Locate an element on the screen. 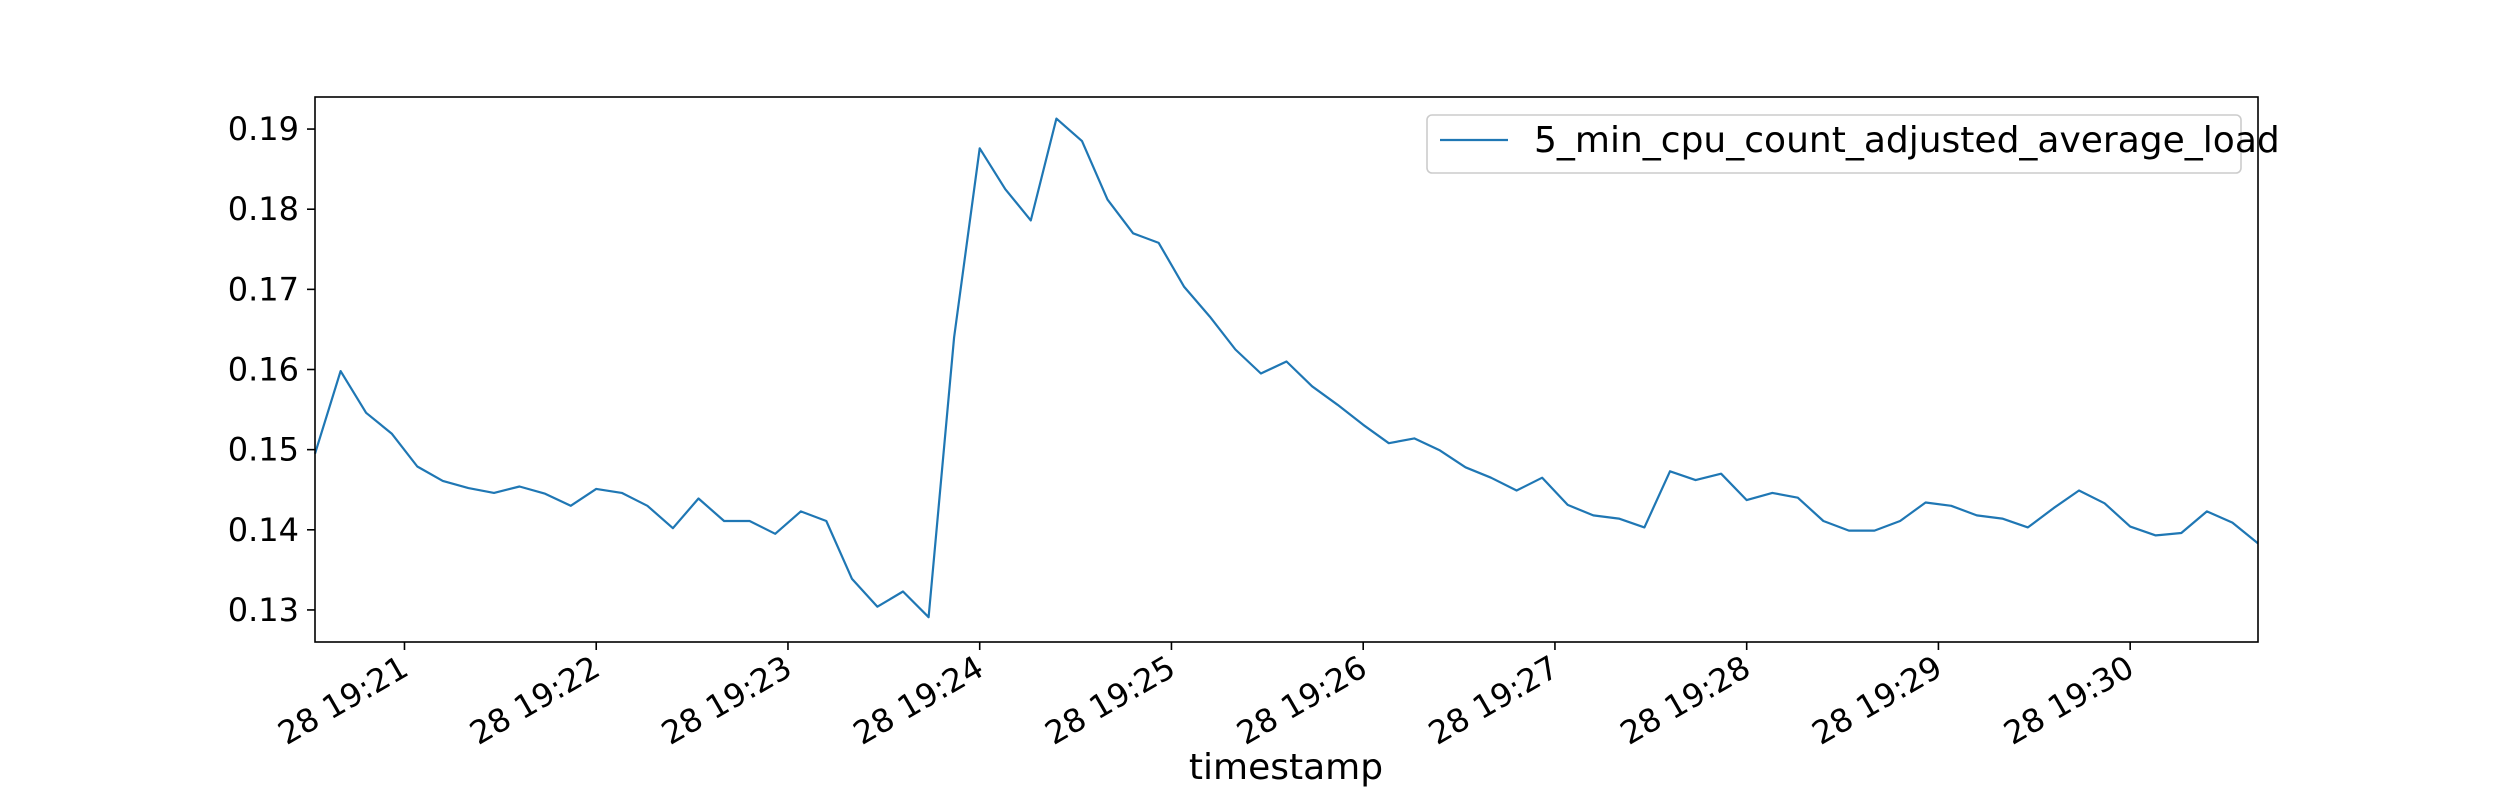 The image size is (2500, 800). x-axis-title: timestamp is located at coordinates (1286, 767).